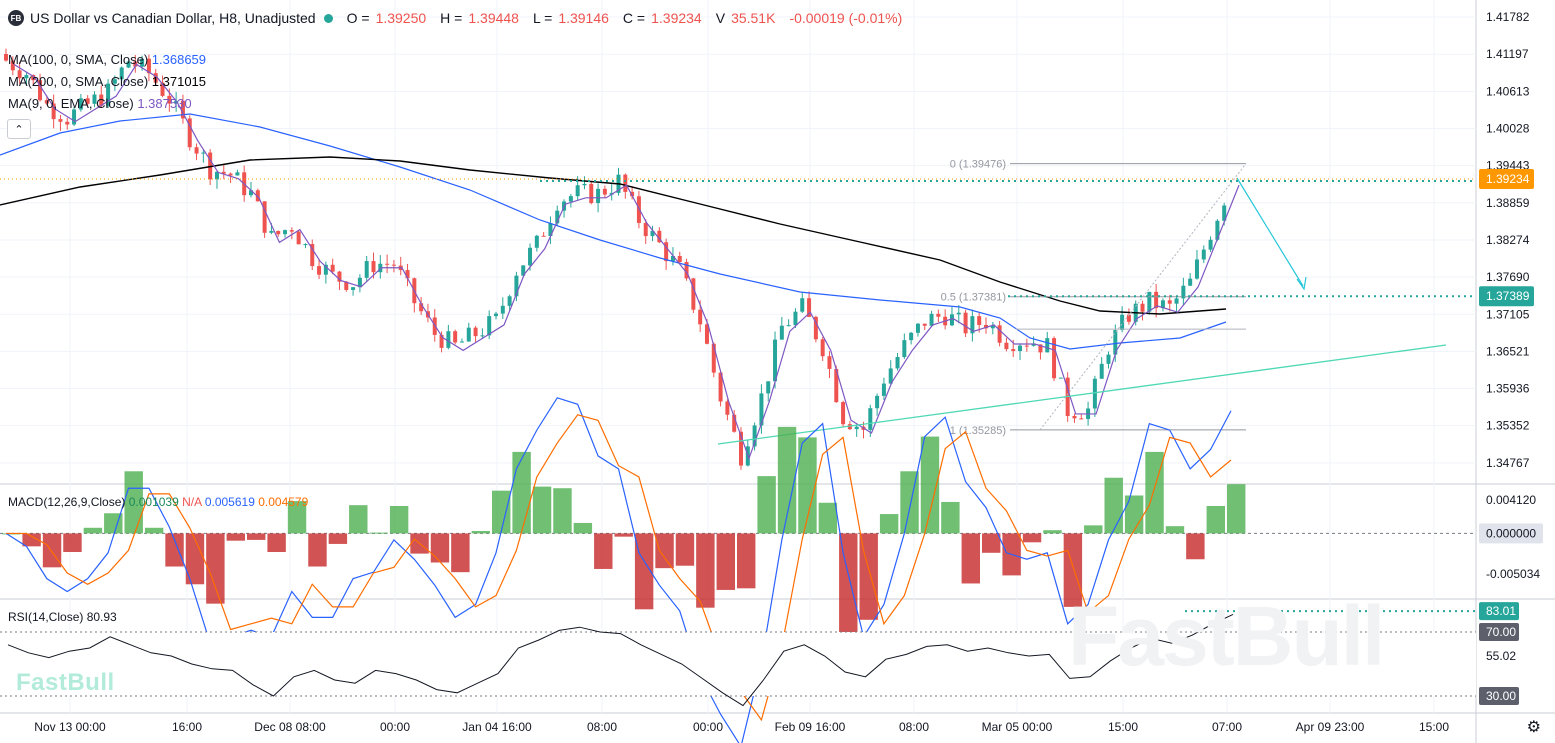 This screenshot has height=743, width=1555. Describe the element at coordinates (1506, 296) in the screenshot. I see `marker-price-tag` at that location.